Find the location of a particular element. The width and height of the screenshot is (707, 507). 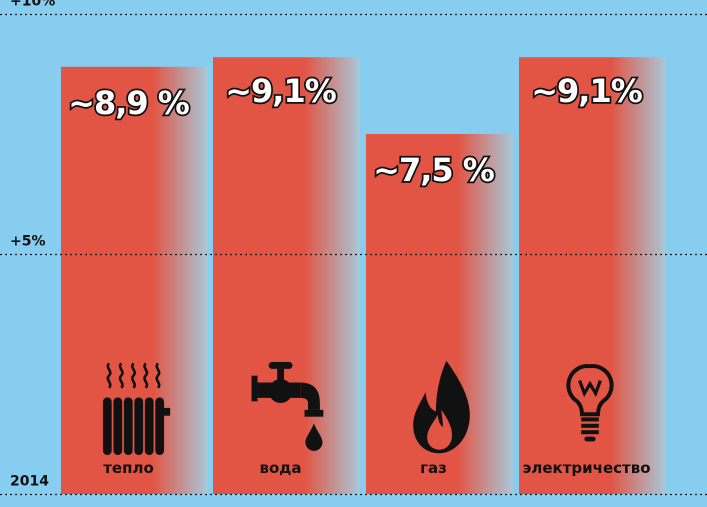

y-tick-label: +5% is located at coordinates (28, 242).